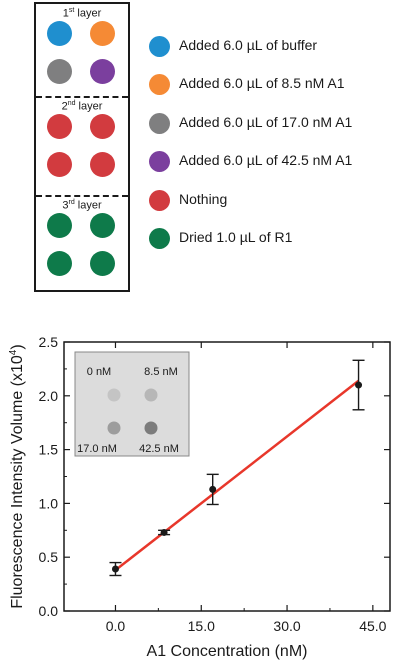 The width and height of the screenshot is (400, 663). I want to click on layer-label: 2nd layer, so click(82, 106).